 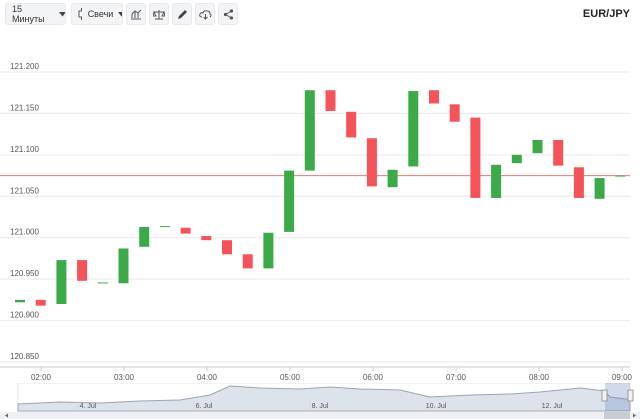 I want to click on draw-button, so click(x=182, y=14).